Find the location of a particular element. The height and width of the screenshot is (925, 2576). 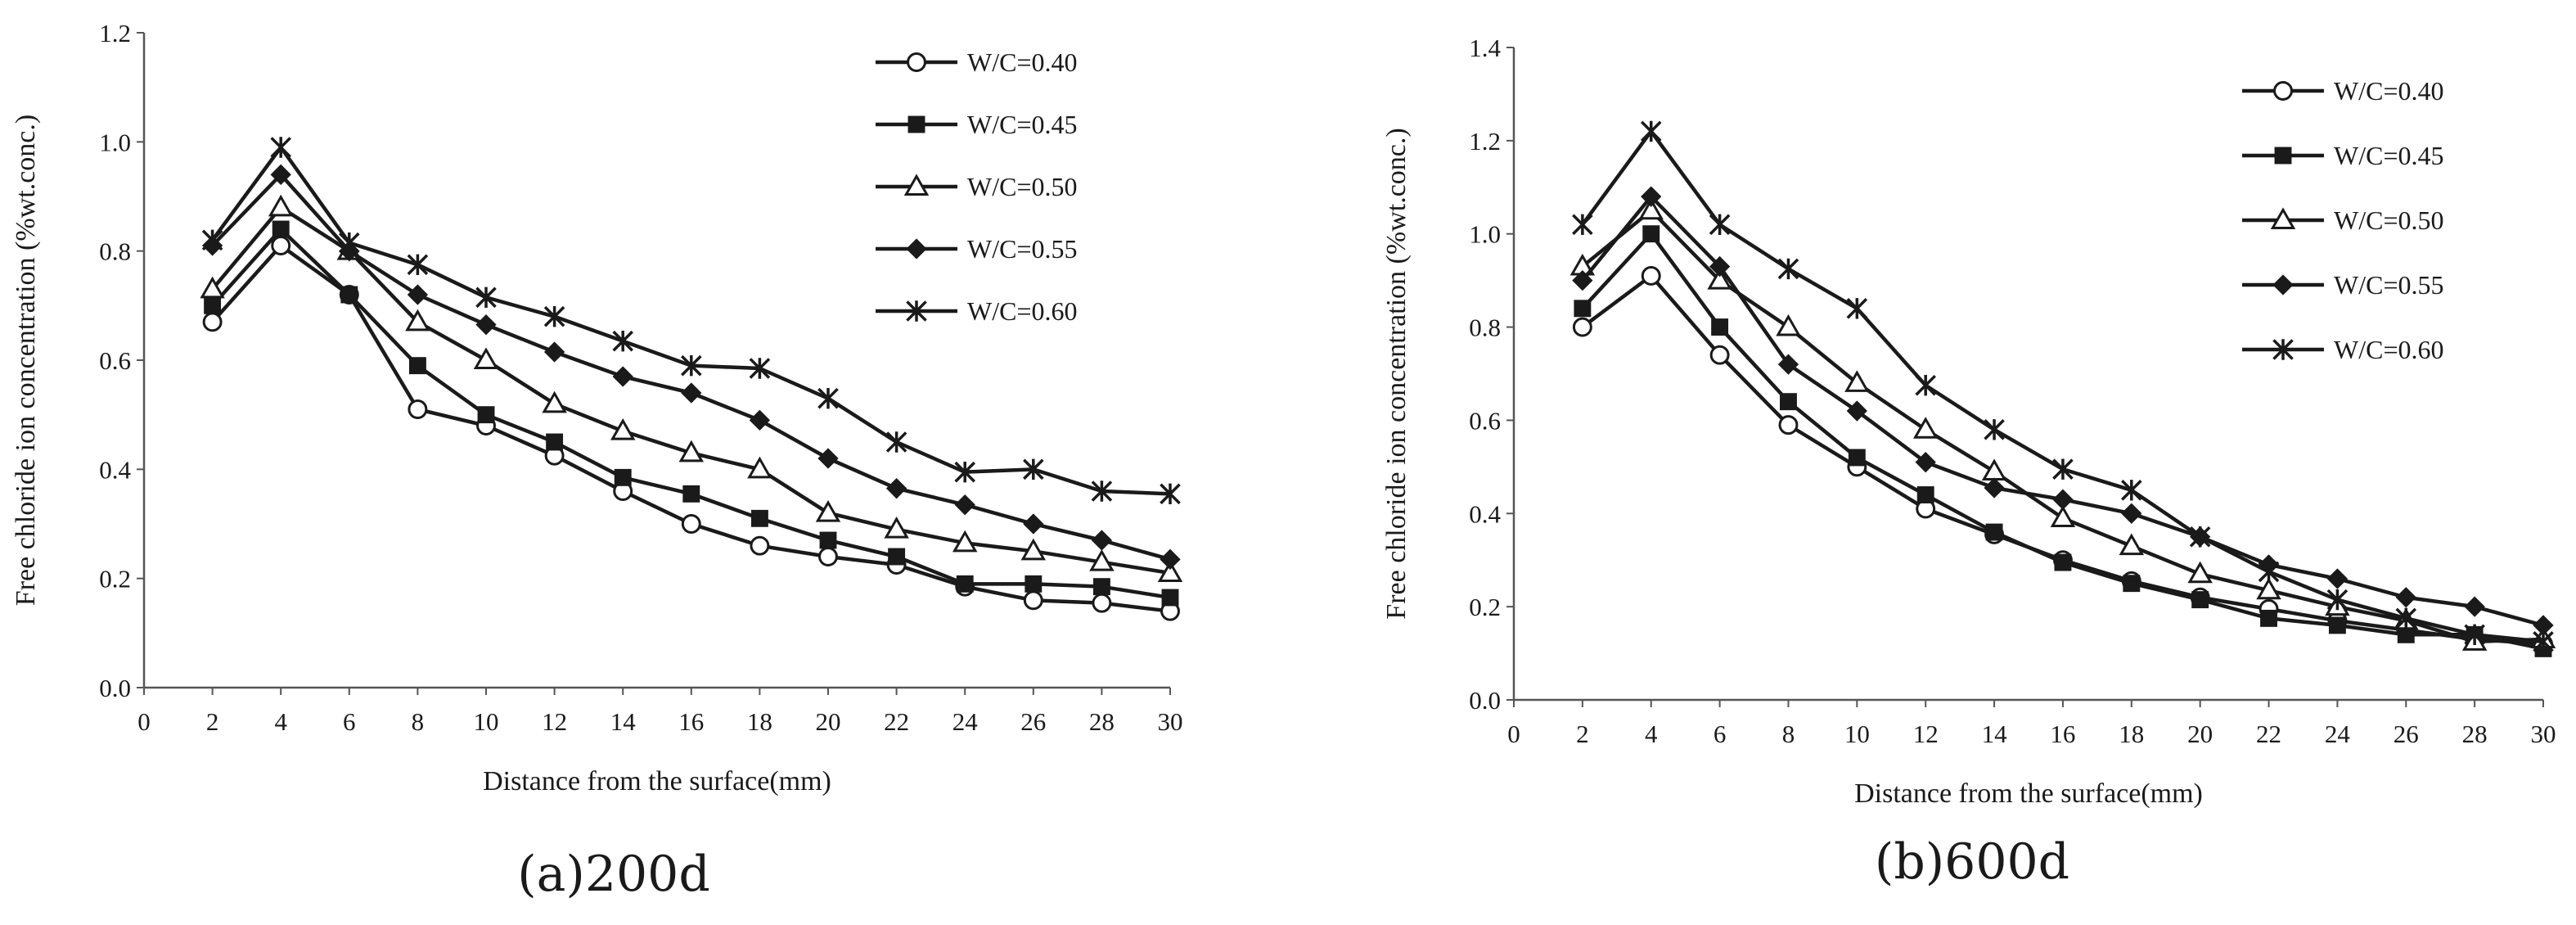

x-tick-label: 30 is located at coordinates (2544, 734).